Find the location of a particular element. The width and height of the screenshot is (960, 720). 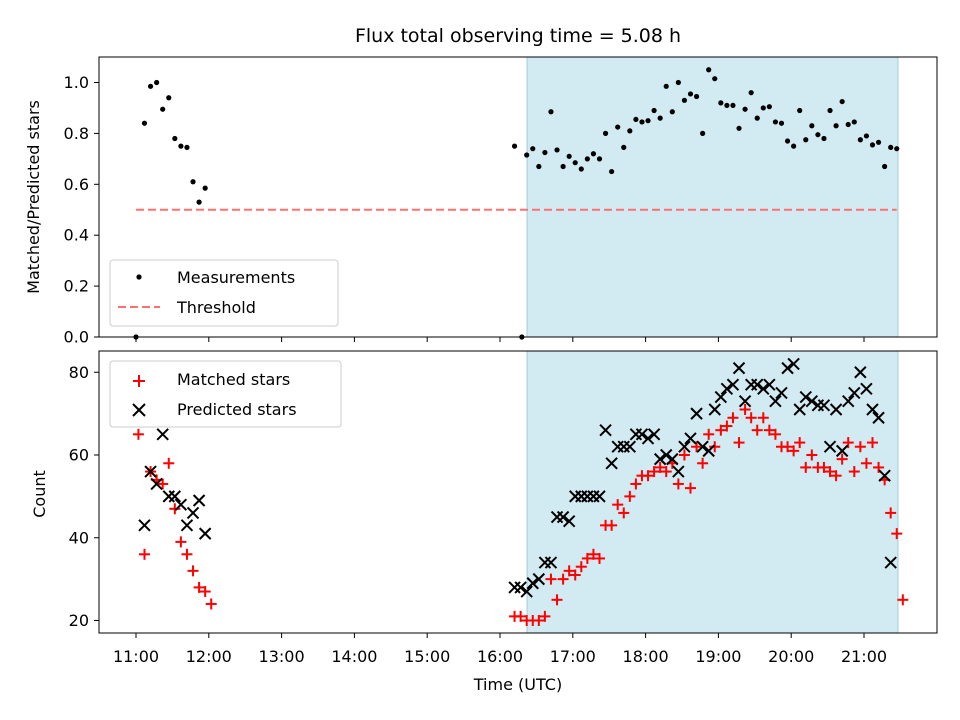

x-tick-label: 20:00 is located at coordinates (791, 656).